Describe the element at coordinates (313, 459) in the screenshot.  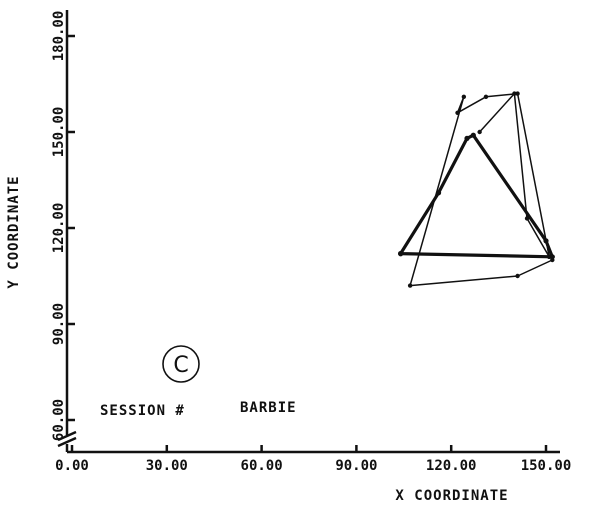
I see `x-ticks: 0.00 30.00 60.00 90.00 120.00 150.00` at that location.